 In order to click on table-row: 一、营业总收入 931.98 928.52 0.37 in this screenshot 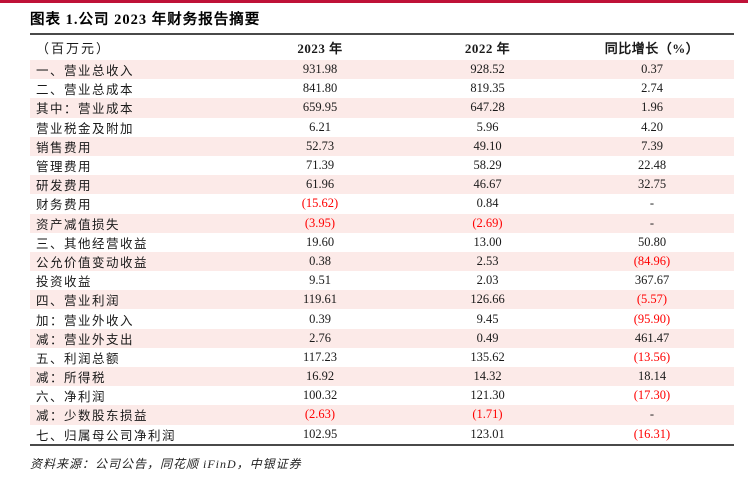, I will do `click(382, 70)`.